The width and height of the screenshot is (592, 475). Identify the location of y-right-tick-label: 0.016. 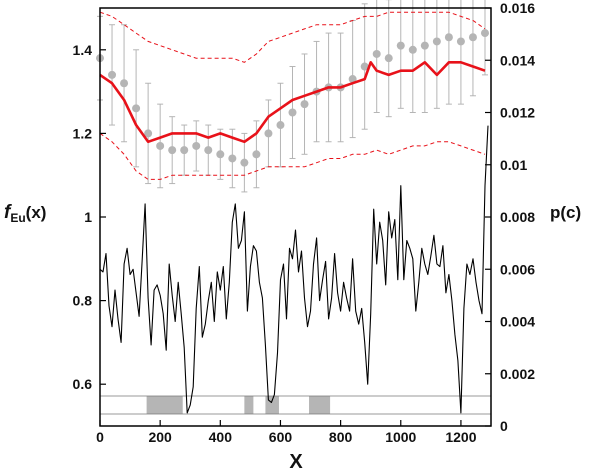
(517, 8).